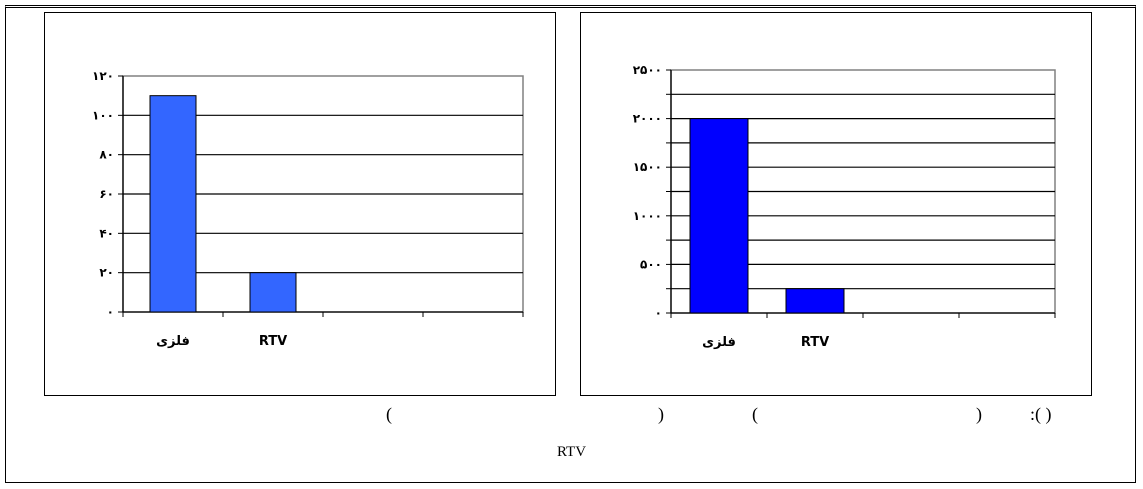 This screenshot has height=489, width=1143. I want to click on x-tick-label-right-0: فلزی, so click(719, 342).